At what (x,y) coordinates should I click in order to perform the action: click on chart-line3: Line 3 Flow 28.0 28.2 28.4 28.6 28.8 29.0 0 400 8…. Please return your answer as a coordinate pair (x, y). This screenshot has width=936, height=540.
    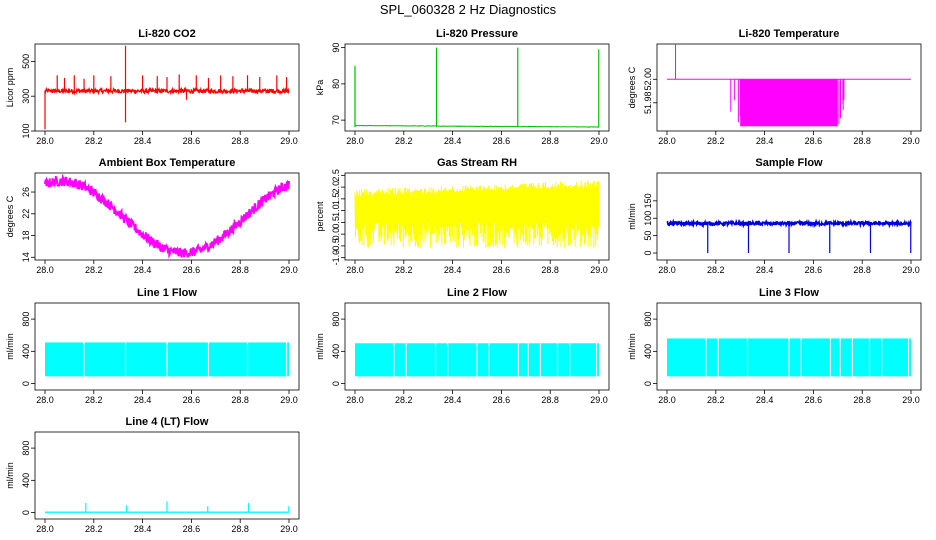
    Looking at the image, I should click on (774, 346).